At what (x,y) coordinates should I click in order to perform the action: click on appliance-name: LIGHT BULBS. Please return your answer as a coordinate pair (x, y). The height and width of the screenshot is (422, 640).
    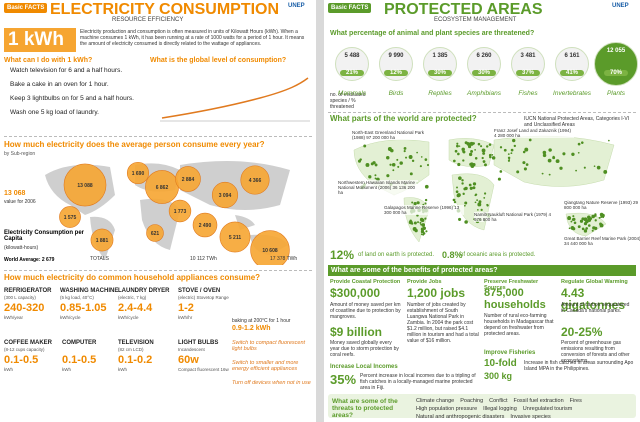
    Looking at the image, I should click on (198, 343).